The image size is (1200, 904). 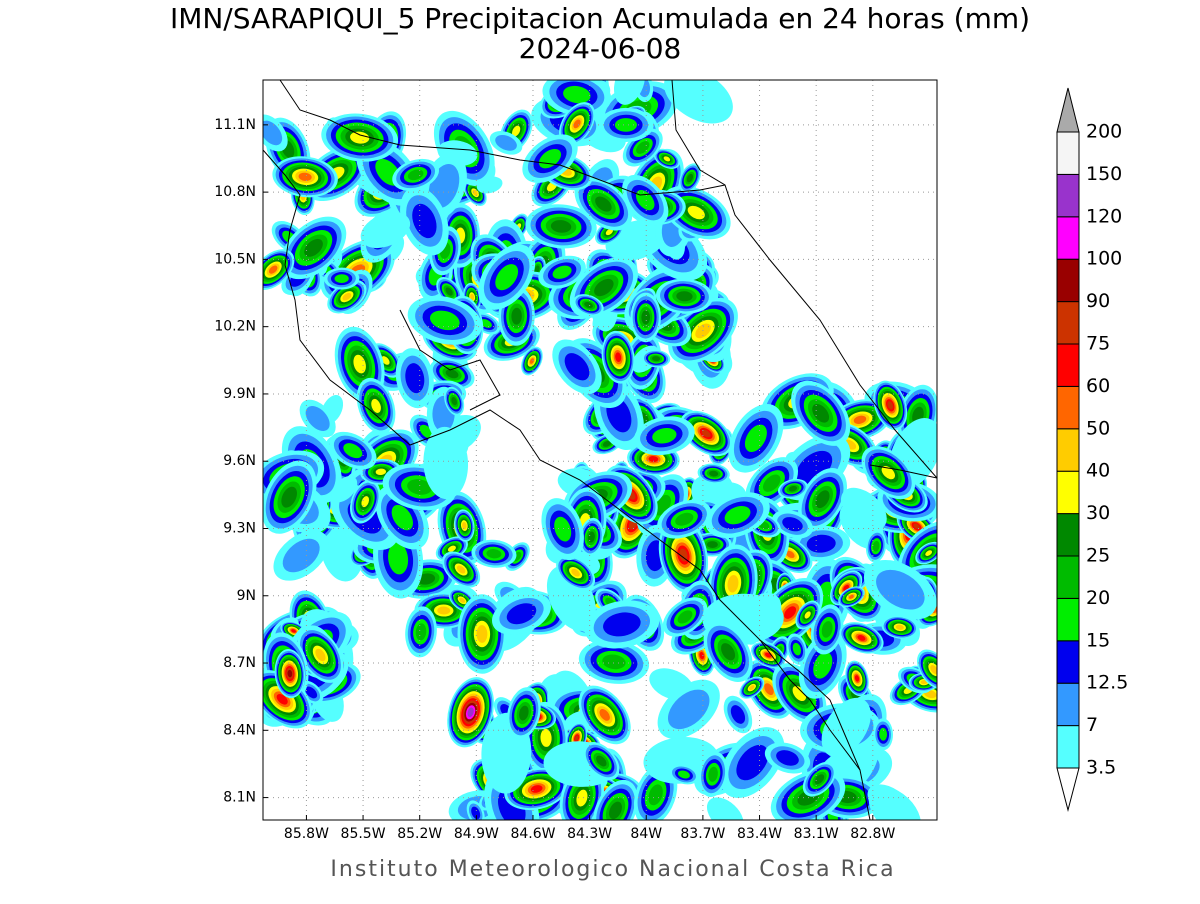 What do you see at coordinates (872, 834) in the screenshot?
I see `lon-tick-label: 82.8W` at bounding box center [872, 834].